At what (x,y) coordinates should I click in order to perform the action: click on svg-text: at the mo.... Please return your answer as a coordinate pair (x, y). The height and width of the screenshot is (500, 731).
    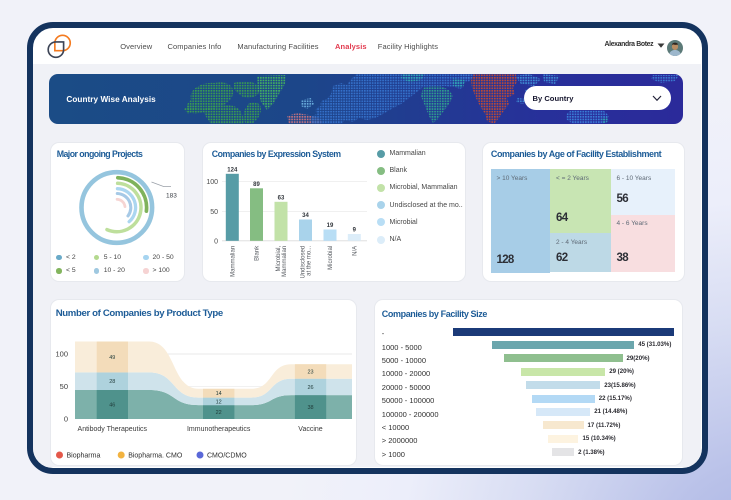
    Looking at the image, I should click on (309, 260).